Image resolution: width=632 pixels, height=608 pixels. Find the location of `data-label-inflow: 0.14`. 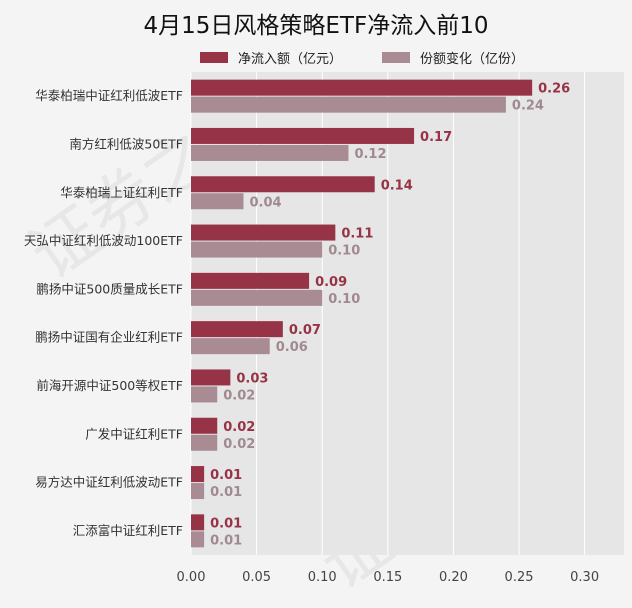

data-label-inflow: 0.14 is located at coordinates (397, 185).